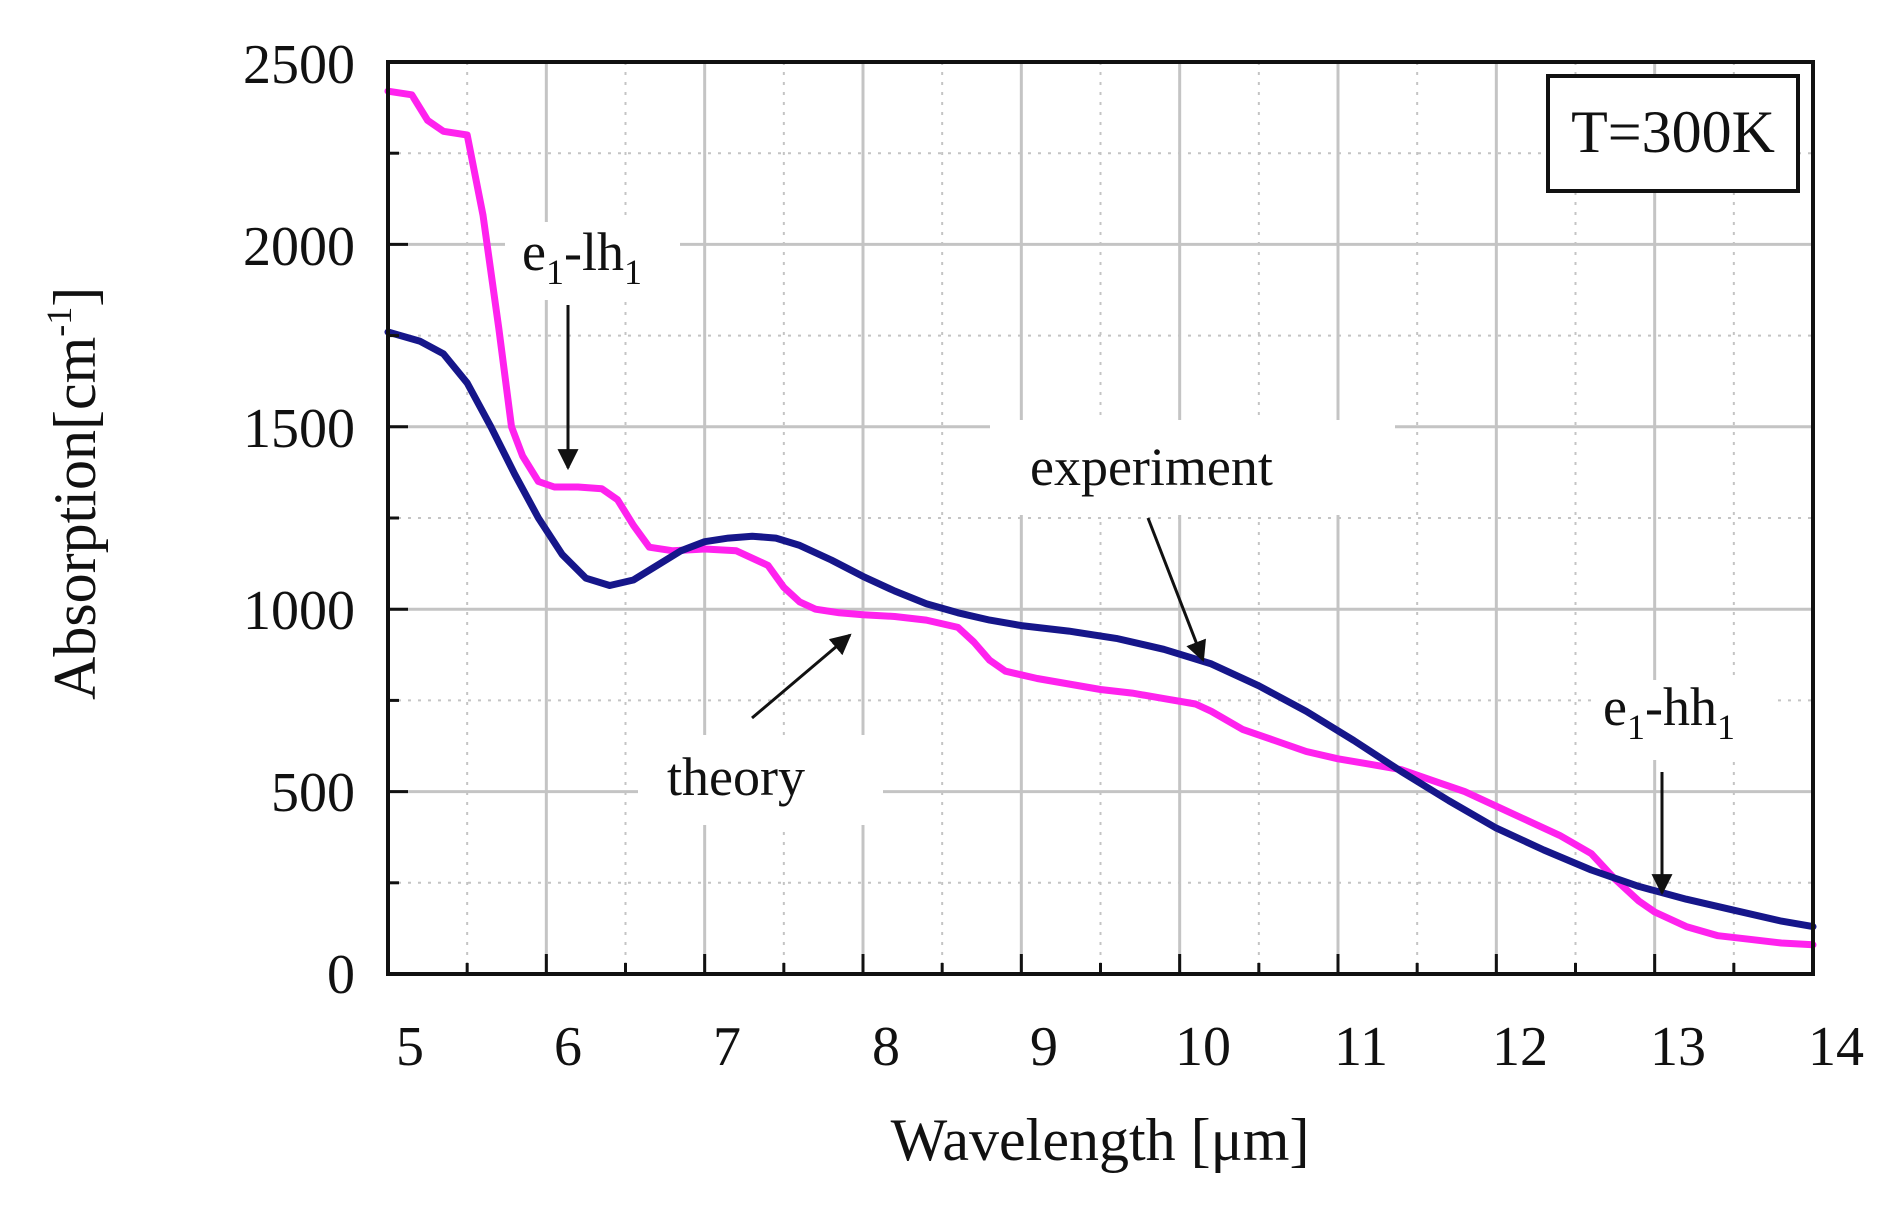  Describe the element at coordinates (313, 793) in the screenshot. I see `y-tick-label: 500` at that location.